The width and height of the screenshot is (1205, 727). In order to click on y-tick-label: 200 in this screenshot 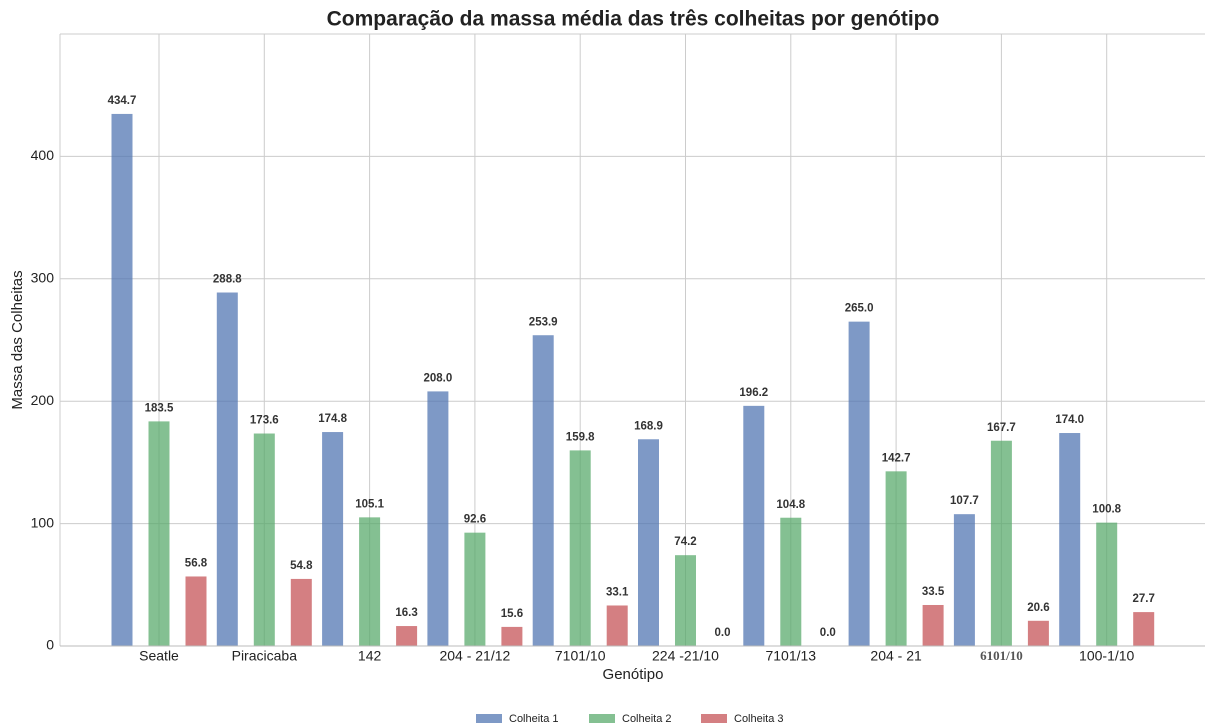, I will do `click(43, 400)`.